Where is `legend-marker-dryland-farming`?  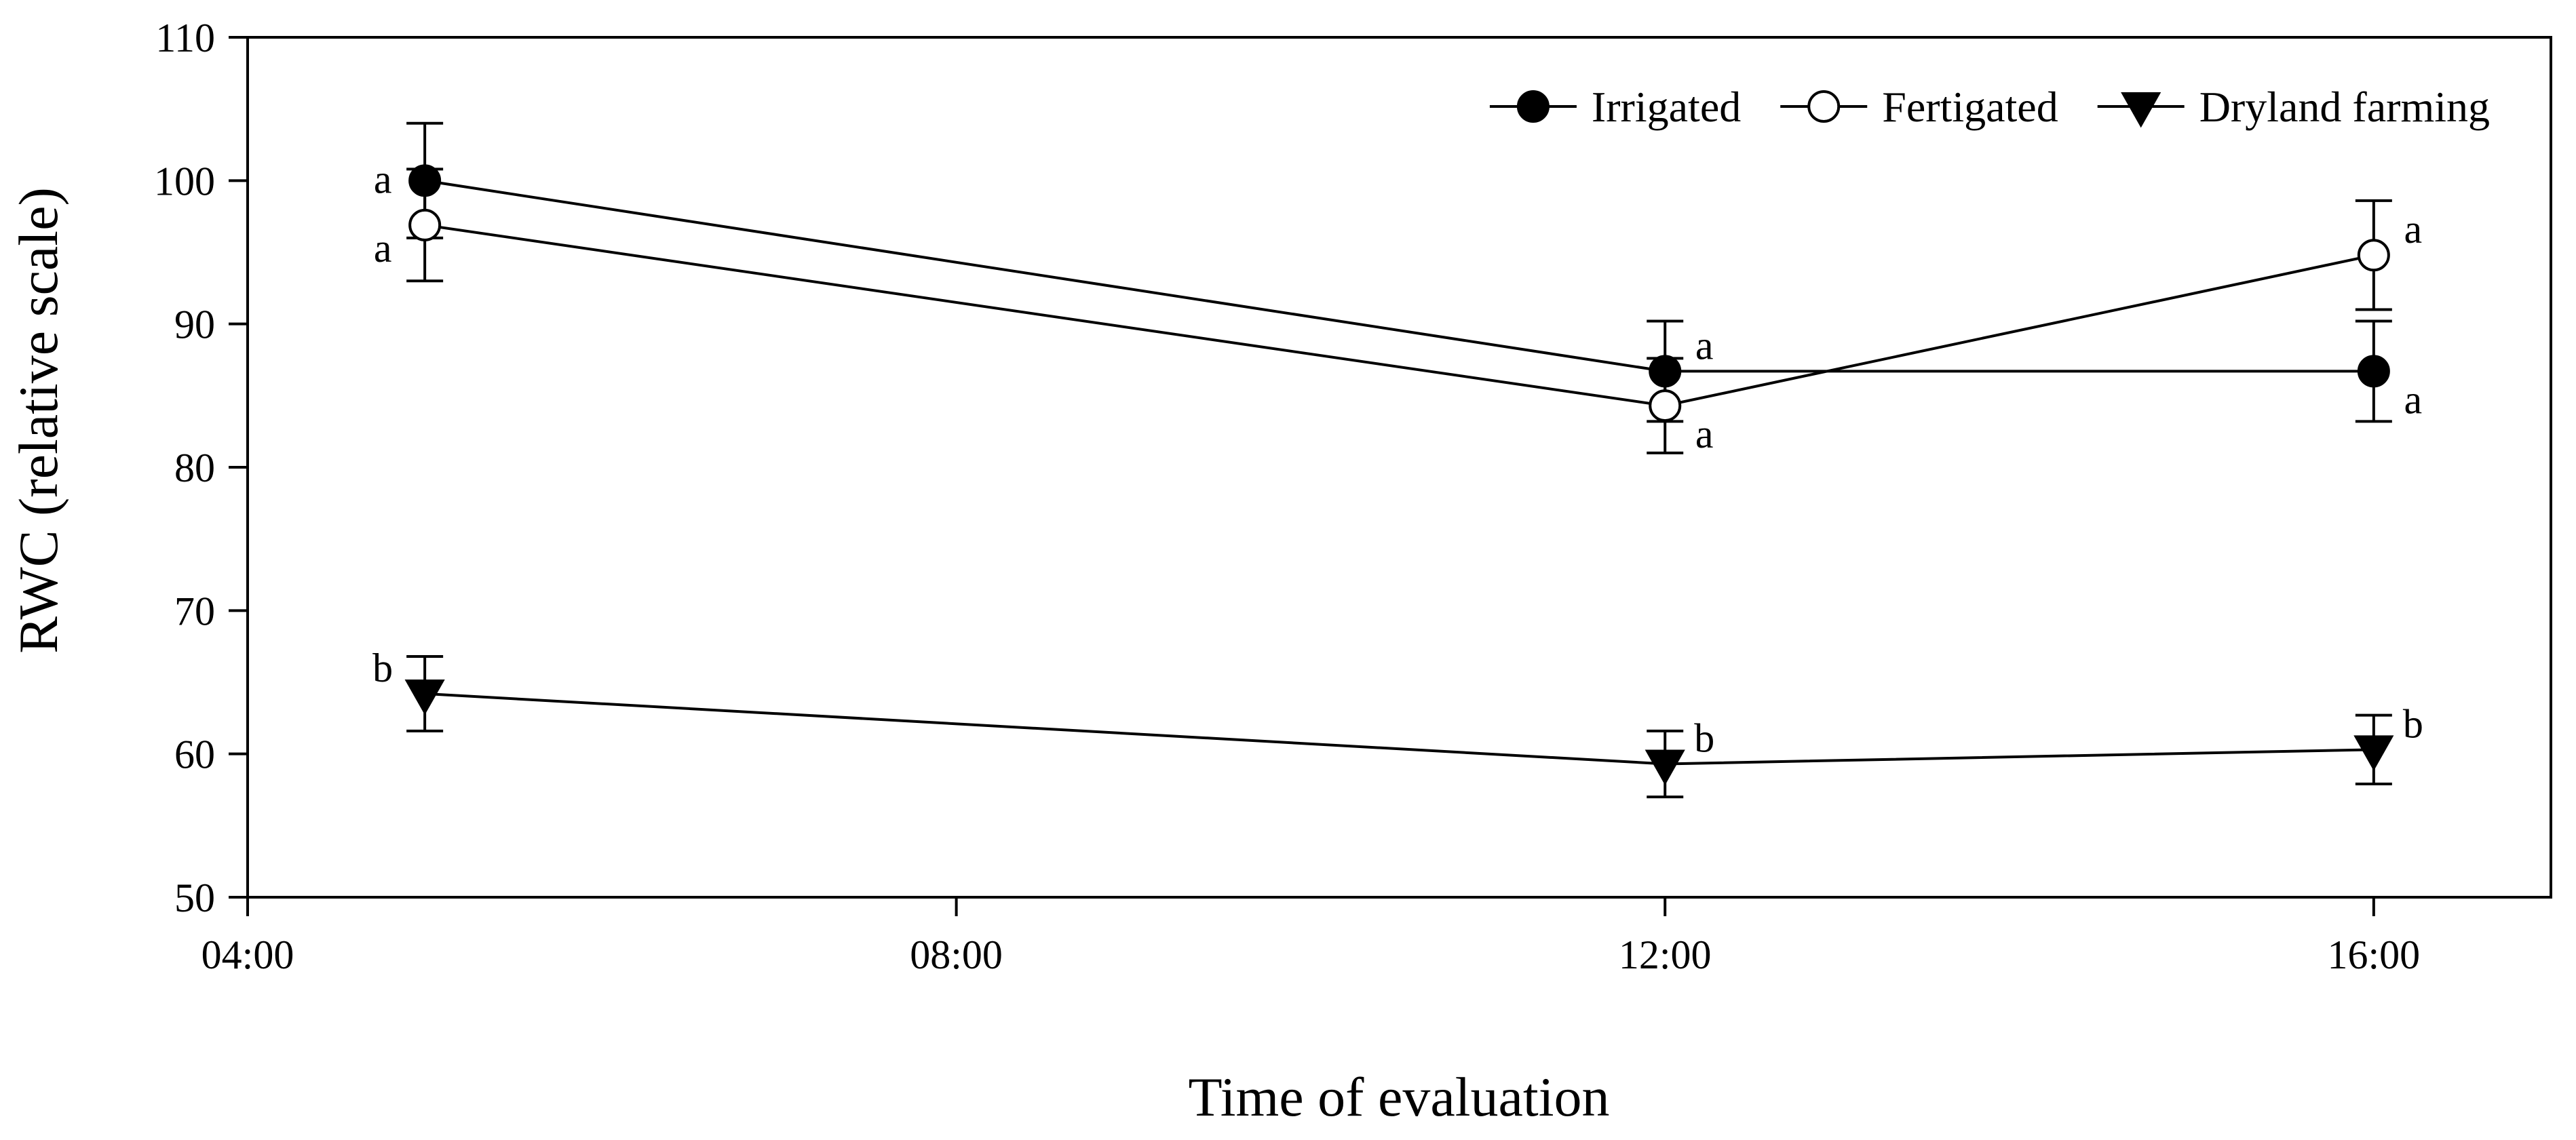 legend-marker-dryland-farming is located at coordinates (2141, 110).